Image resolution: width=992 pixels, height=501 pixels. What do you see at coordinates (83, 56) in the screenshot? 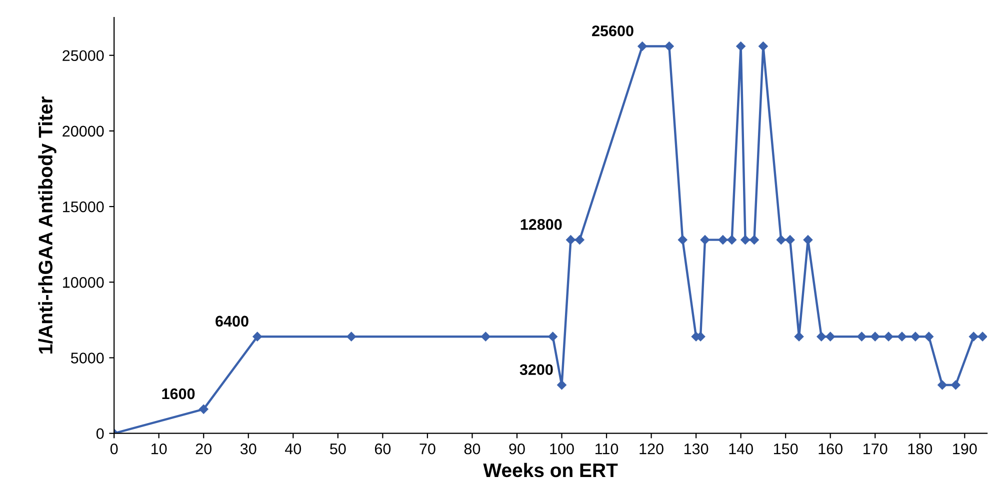
I see `y-tick-label: 25000` at bounding box center [83, 56].